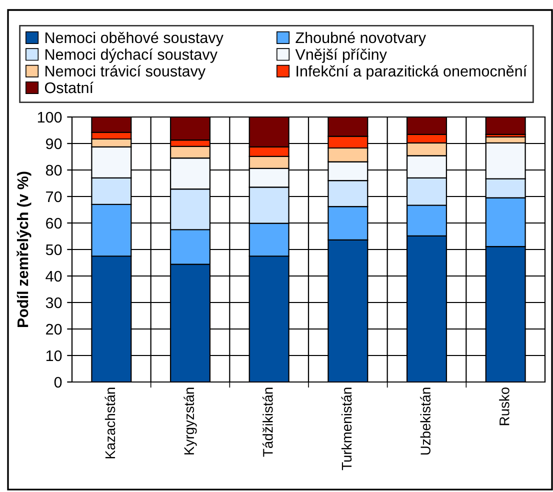  I want to click on y-tick-label: 30, so click(54, 302).